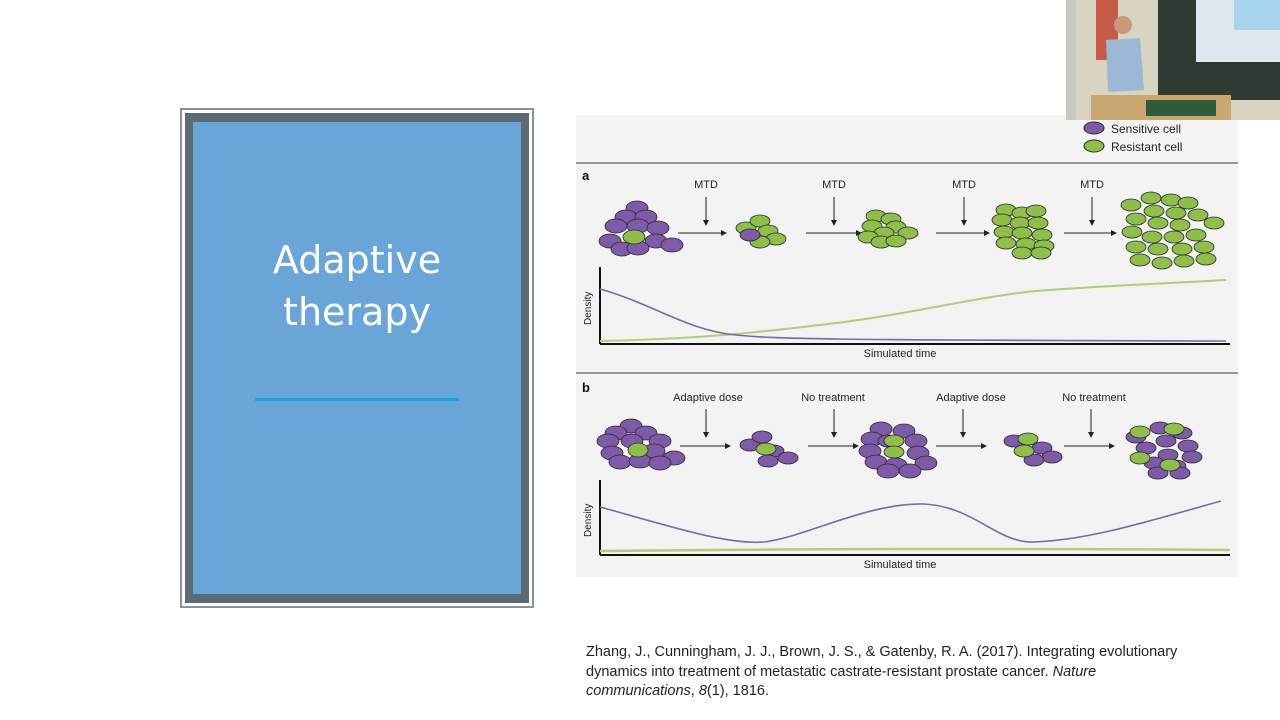 The width and height of the screenshot is (1280, 720). Describe the element at coordinates (1094, 128) in the screenshot. I see `sensitive-cell-swatch` at that location.